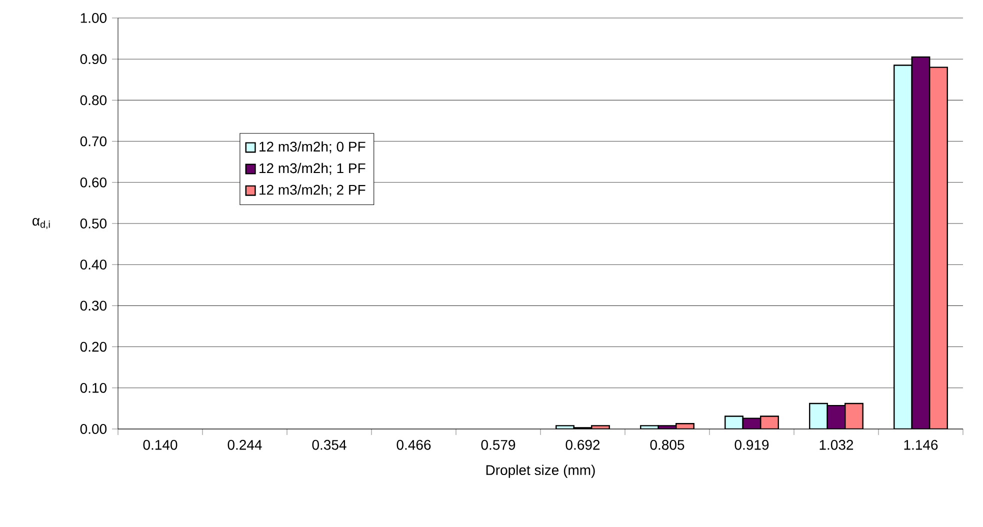  I want to click on x-tick-label: 0.466, so click(413, 445).